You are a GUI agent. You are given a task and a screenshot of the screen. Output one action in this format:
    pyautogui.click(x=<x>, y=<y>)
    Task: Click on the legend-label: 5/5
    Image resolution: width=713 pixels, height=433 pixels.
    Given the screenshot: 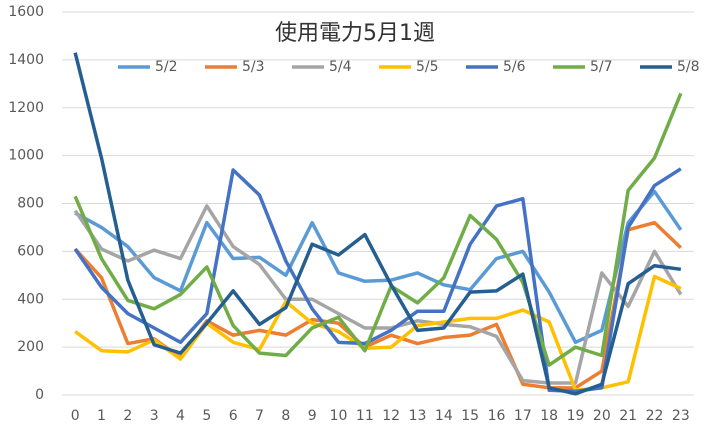 What is the action you would take?
    pyautogui.click(x=427, y=67)
    